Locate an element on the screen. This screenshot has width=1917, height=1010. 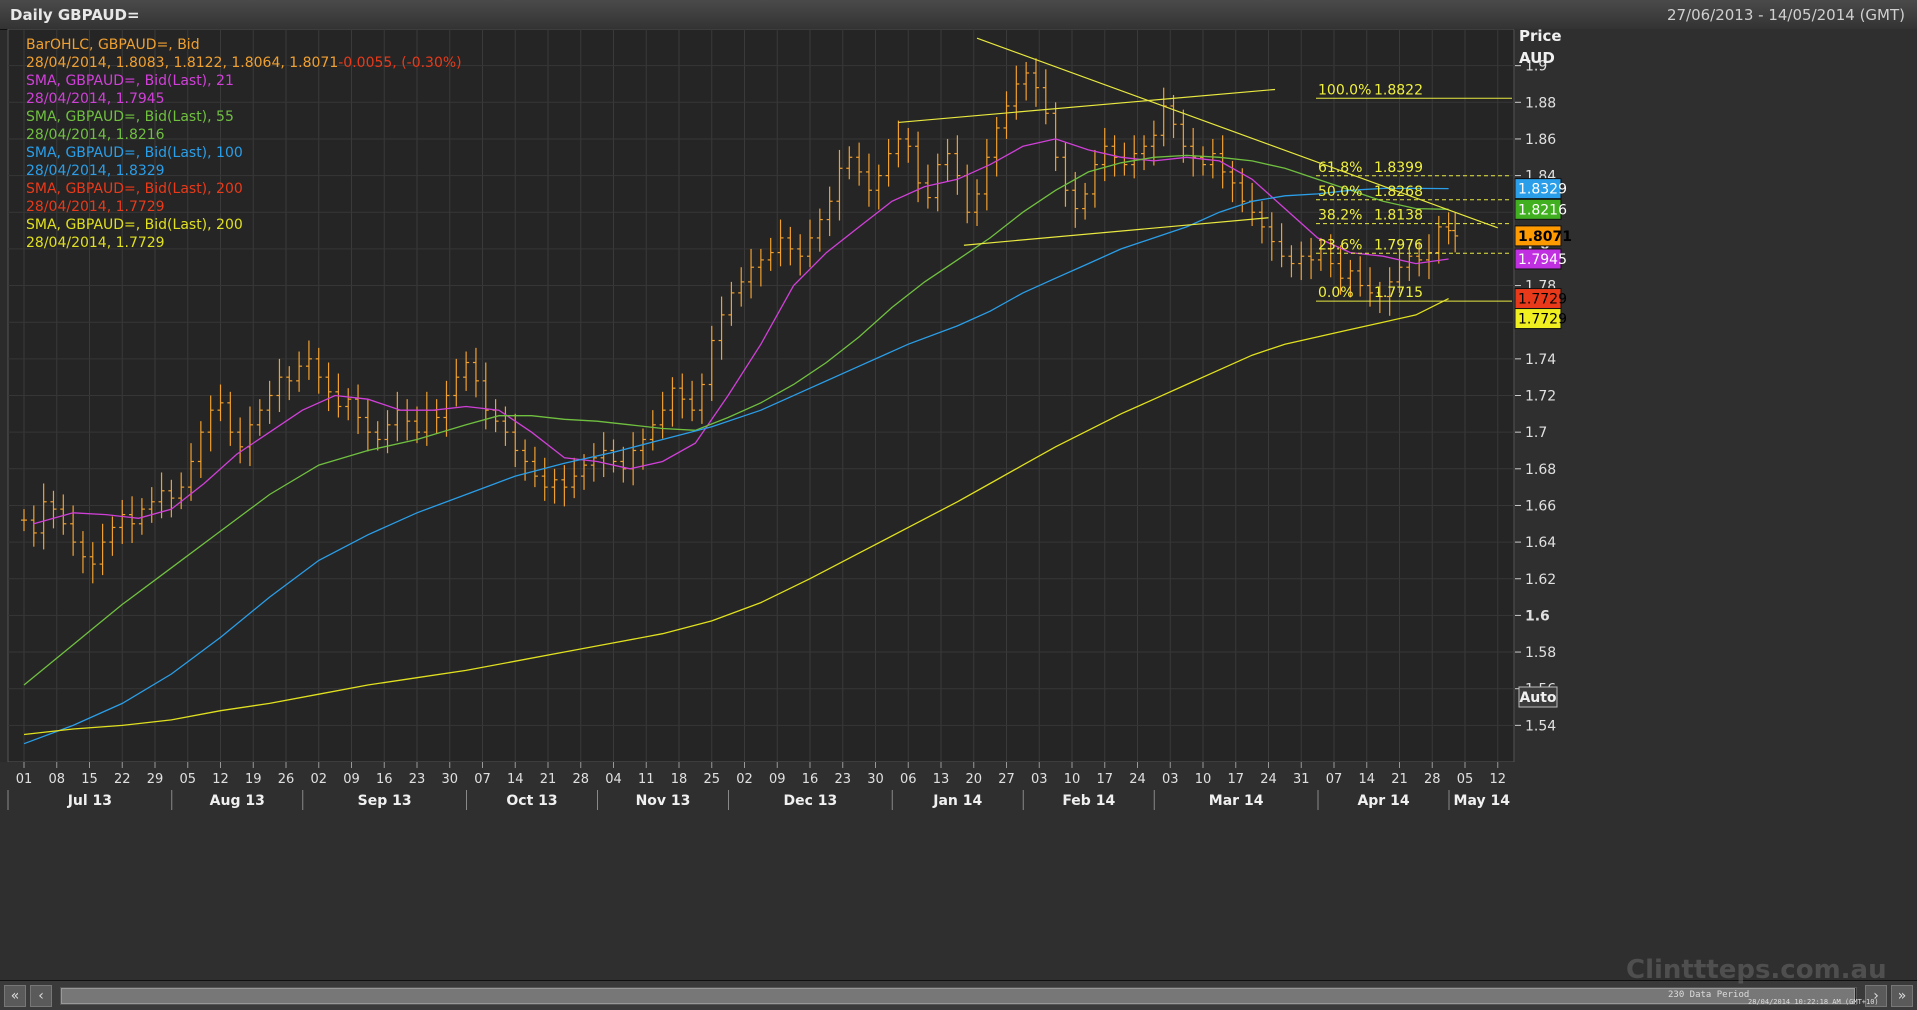
x-month-label: Feb 14 is located at coordinates (1088, 801).